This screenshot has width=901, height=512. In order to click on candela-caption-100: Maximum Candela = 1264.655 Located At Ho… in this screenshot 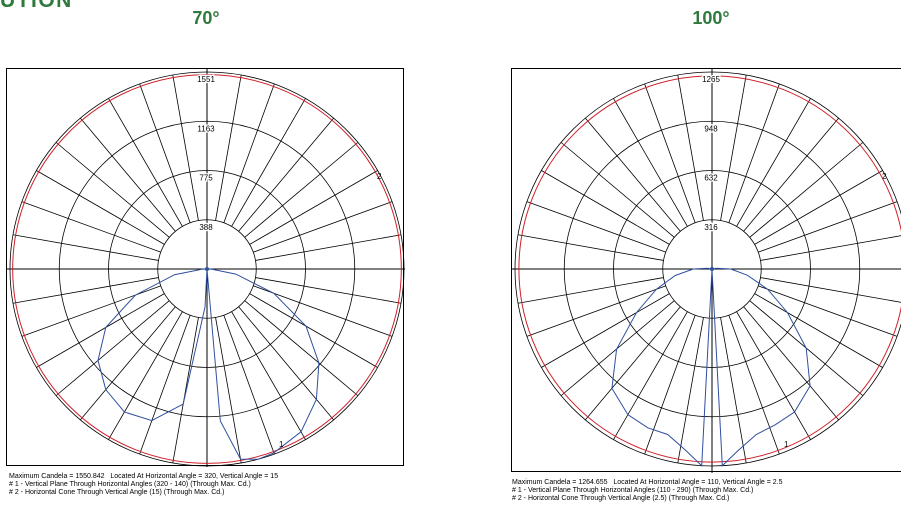, I will do `click(647, 491)`.